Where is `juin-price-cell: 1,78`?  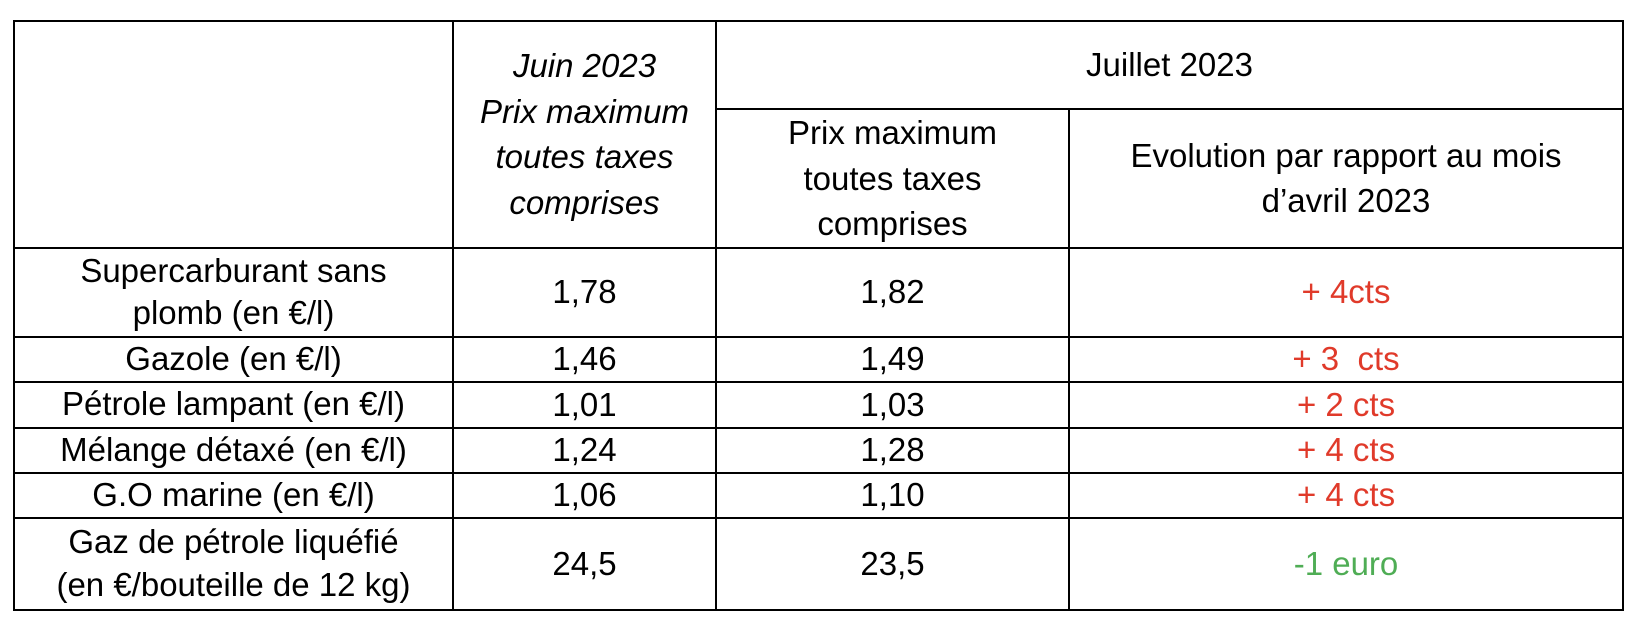
juin-price-cell: 1,78 is located at coordinates (584, 292).